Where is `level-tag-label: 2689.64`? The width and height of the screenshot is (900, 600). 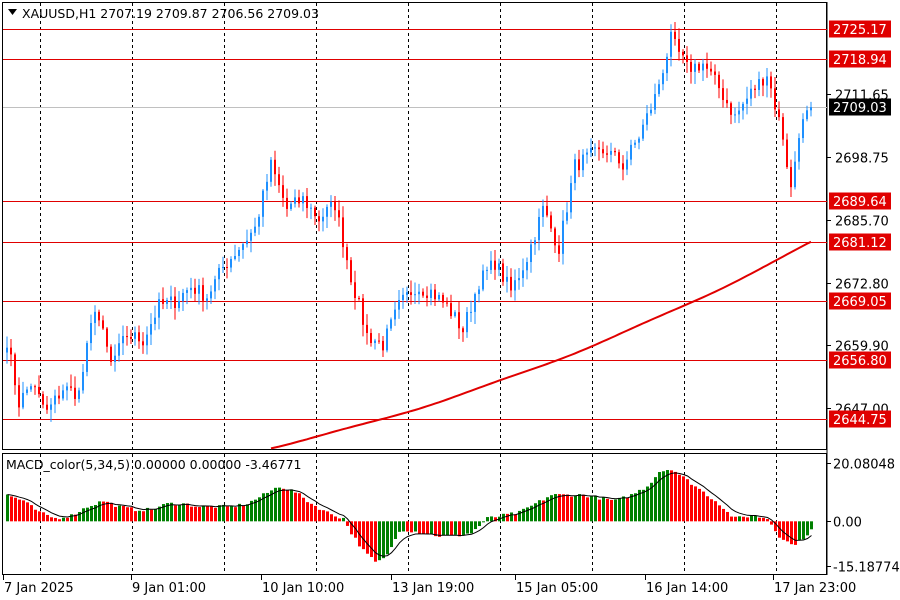 level-tag-label: 2689.64 is located at coordinates (860, 202).